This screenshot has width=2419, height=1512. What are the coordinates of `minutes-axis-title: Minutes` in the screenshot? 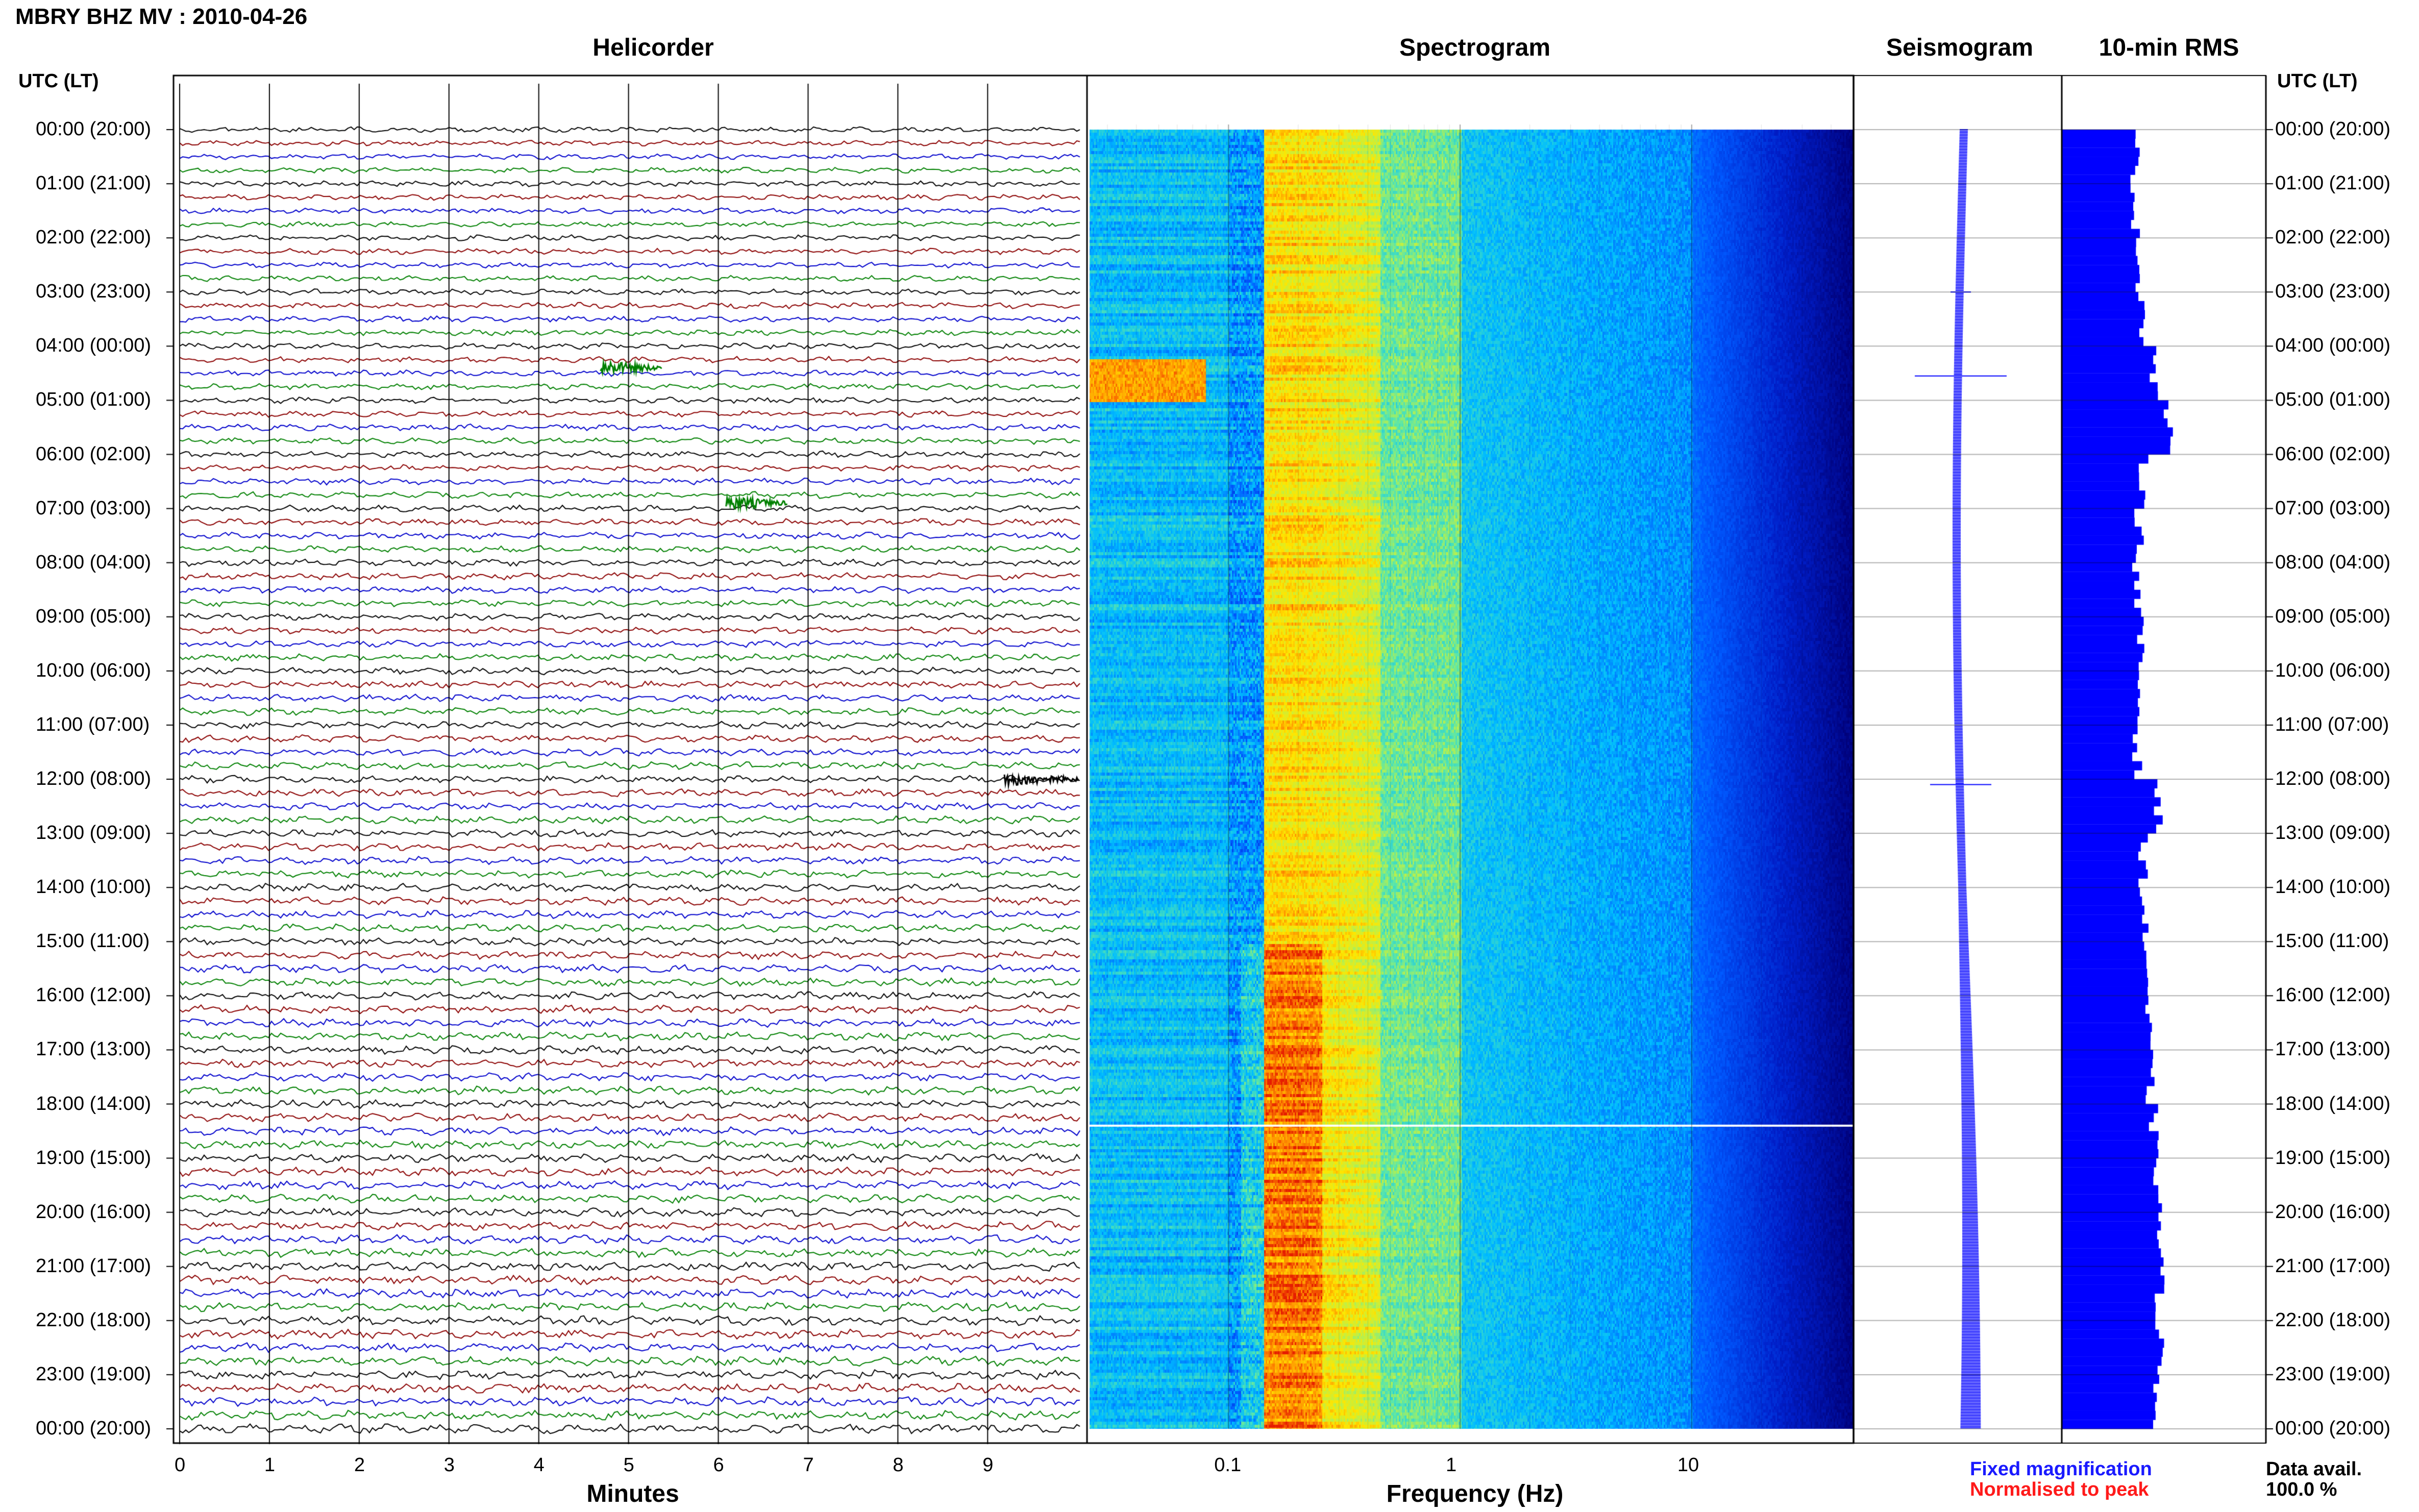 It's located at (632, 1493).